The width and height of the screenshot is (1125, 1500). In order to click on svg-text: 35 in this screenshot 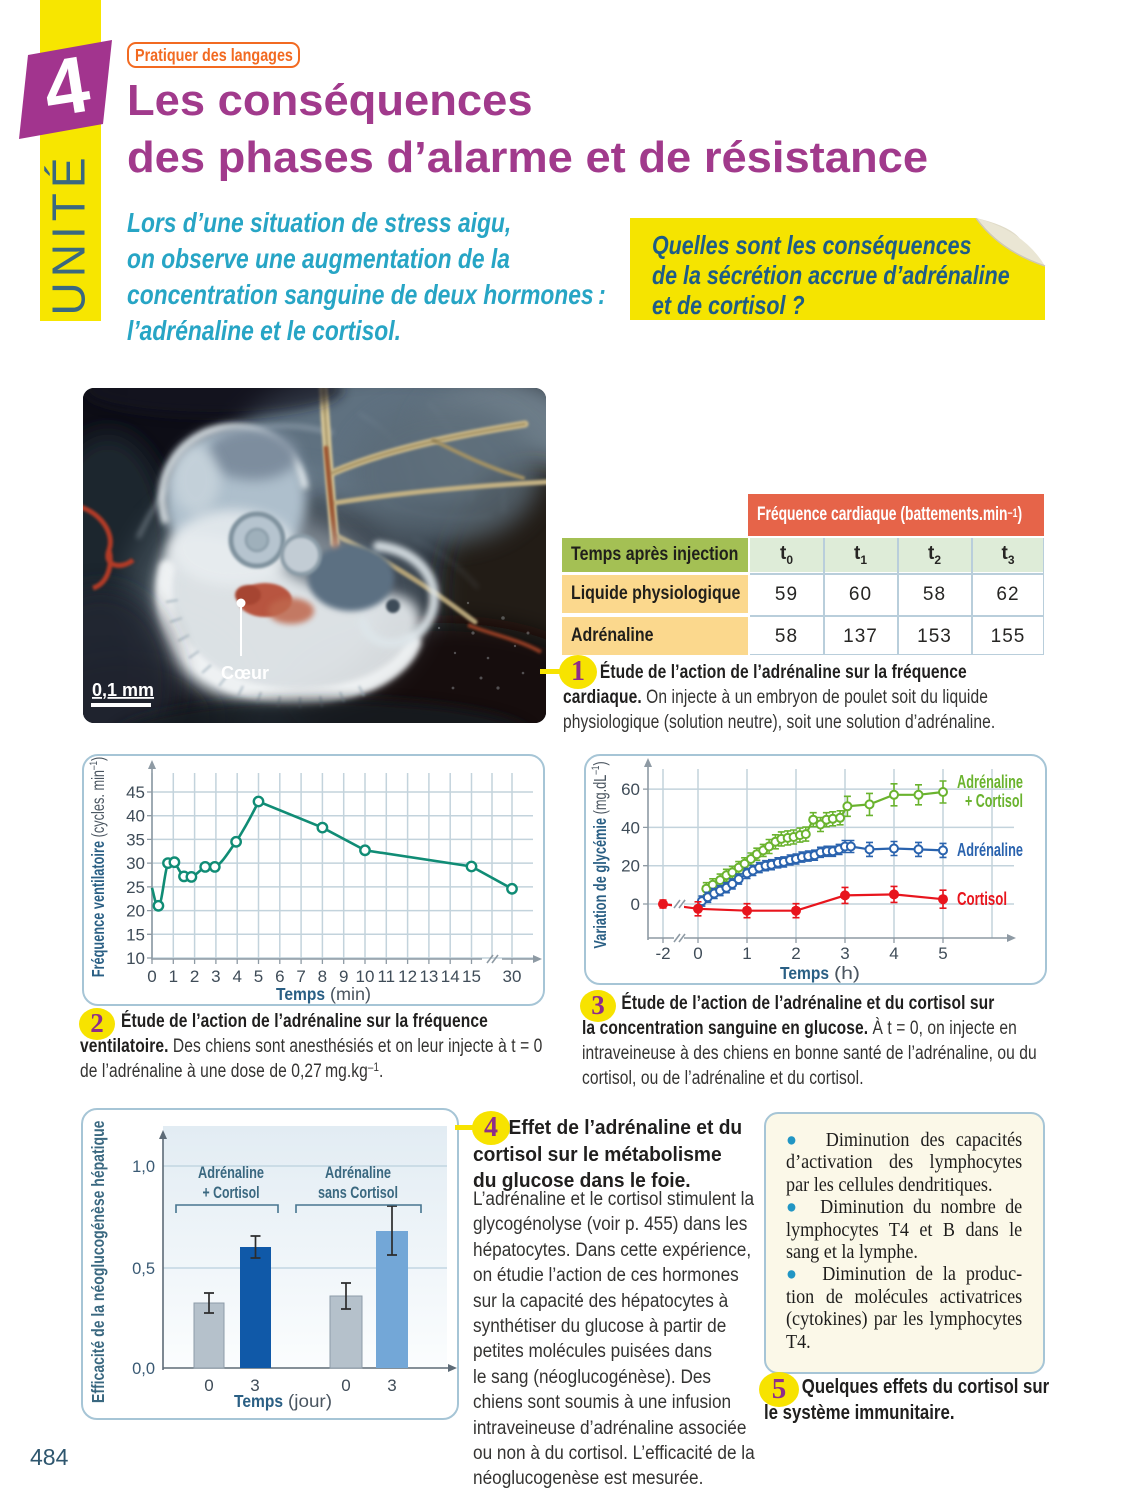, I will do `click(135, 839)`.